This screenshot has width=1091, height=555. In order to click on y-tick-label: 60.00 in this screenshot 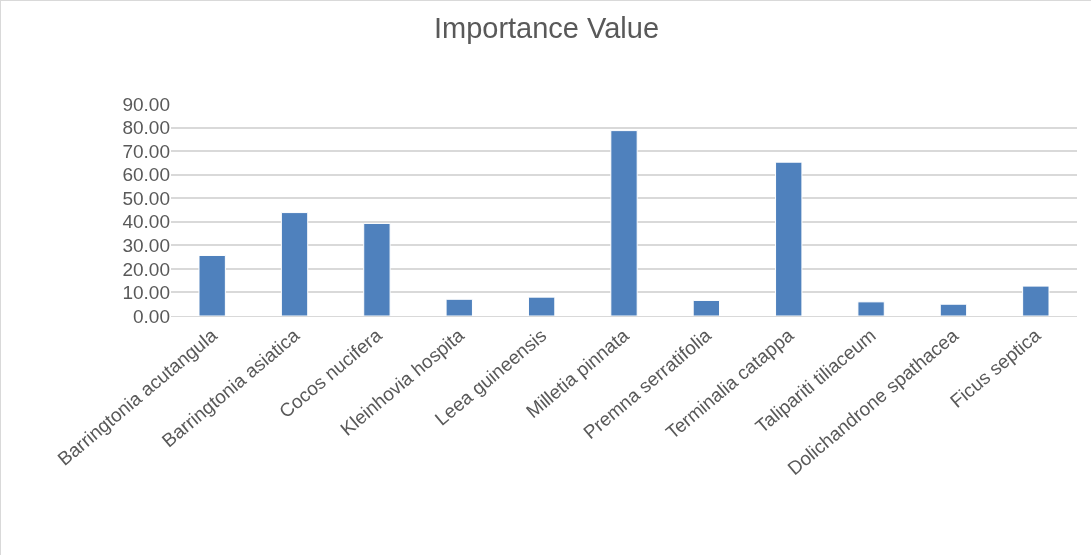, I will do `click(146, 175)`.